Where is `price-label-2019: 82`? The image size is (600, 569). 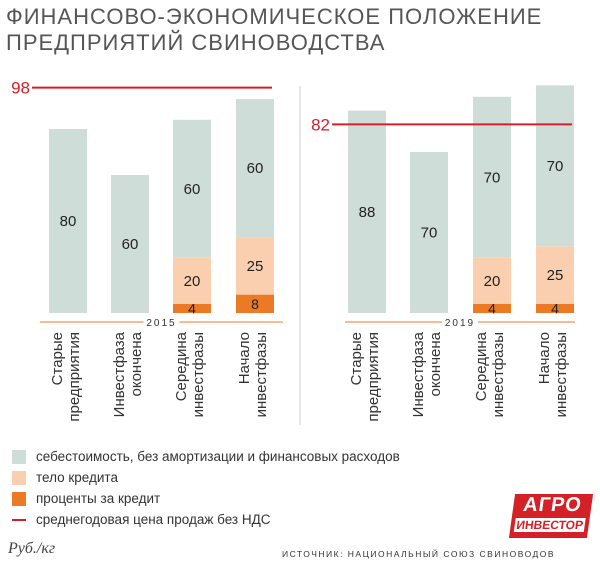 price-label-2019: 82 is located at coordinates (320, 124).